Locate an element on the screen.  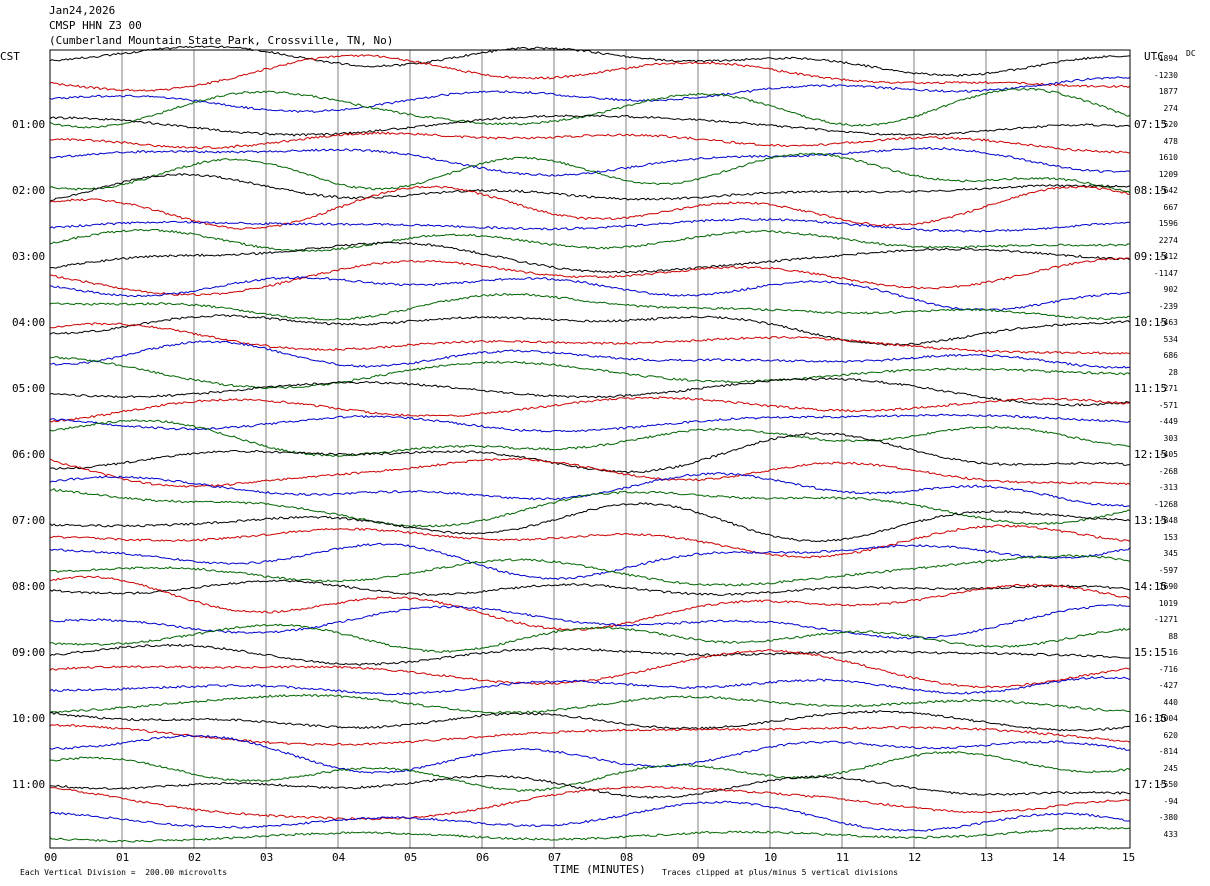
left-hour-label: 03:00 is located at coordinates (29, 256).